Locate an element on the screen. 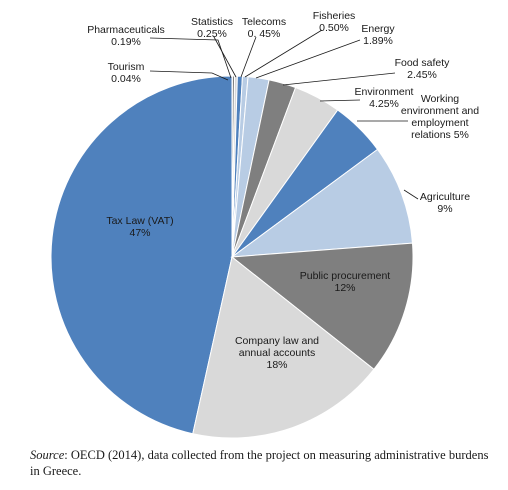  slice-label-8: Environment 4.25% is located at coordinates (384, 98).